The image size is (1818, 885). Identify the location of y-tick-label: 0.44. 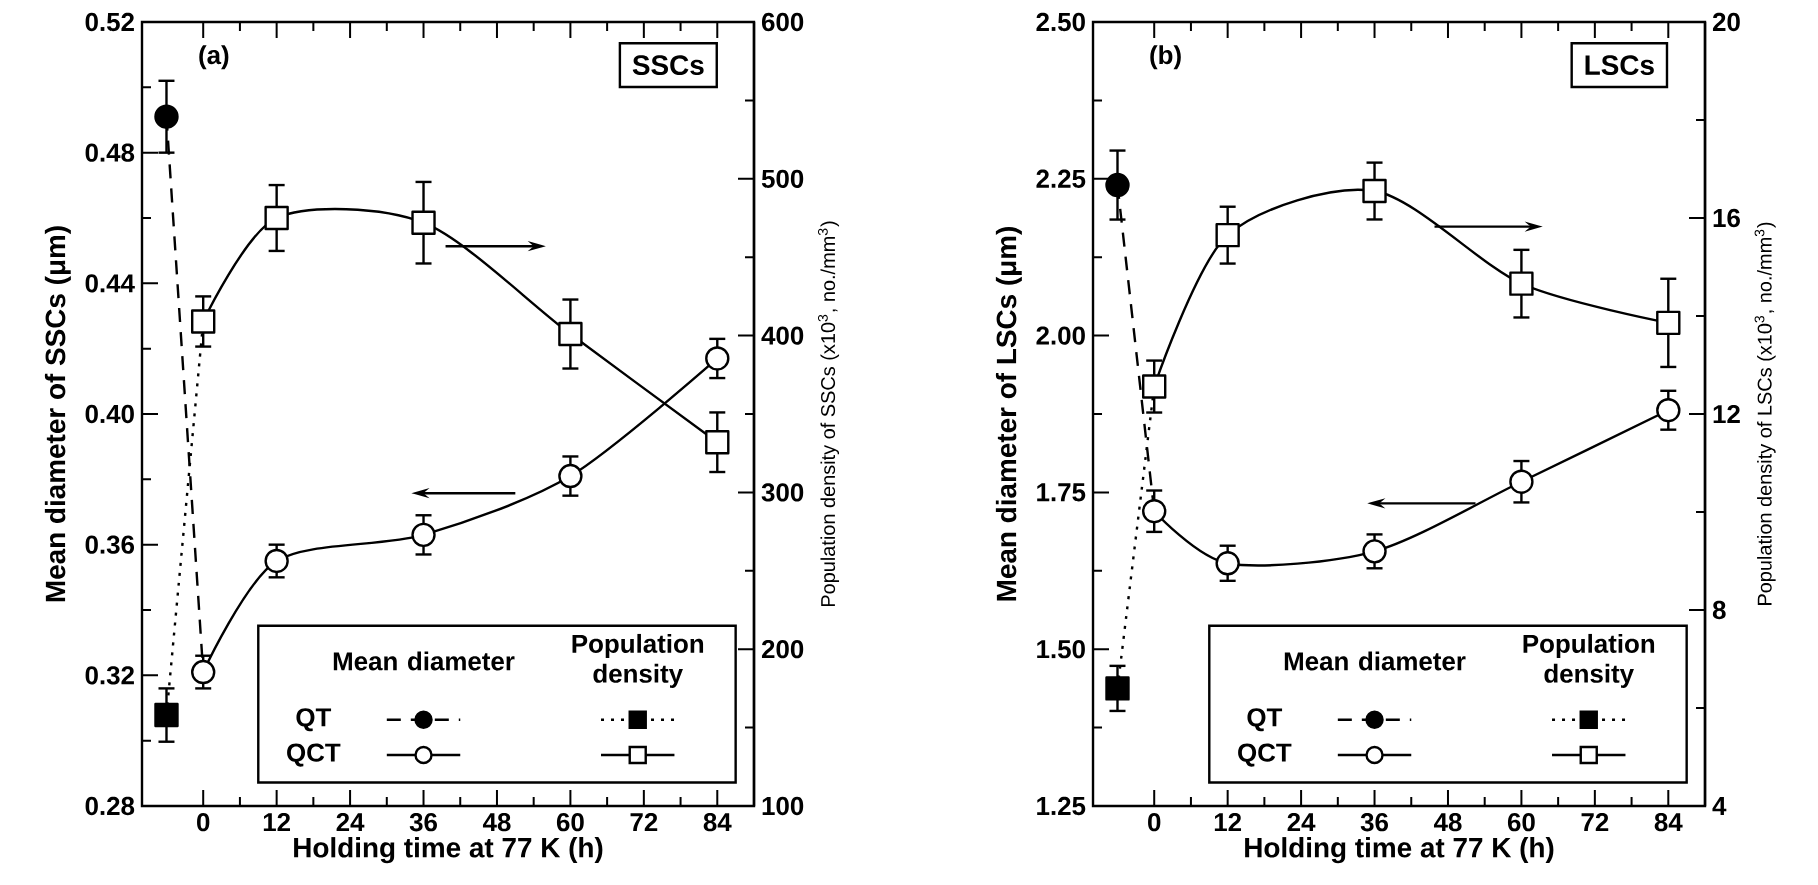
(110, 283).